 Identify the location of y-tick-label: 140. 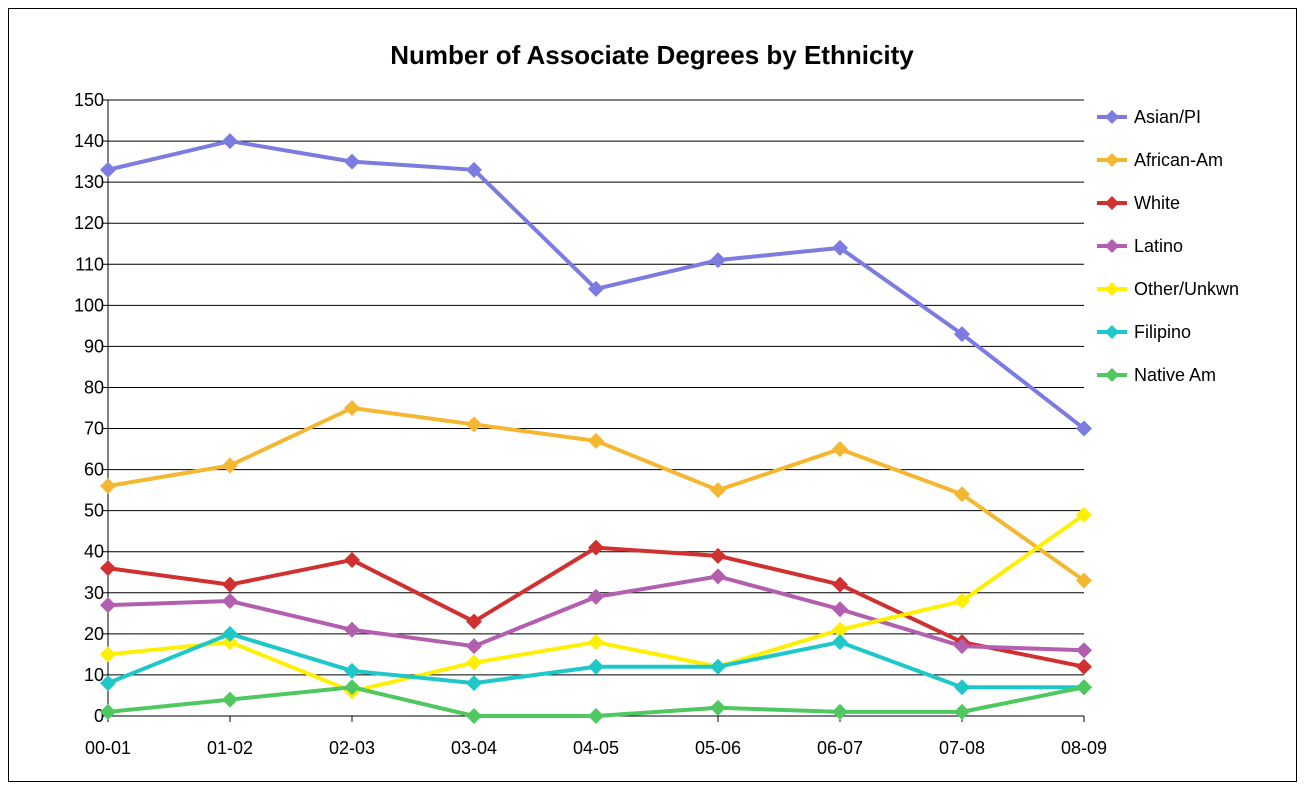
(89, 141).